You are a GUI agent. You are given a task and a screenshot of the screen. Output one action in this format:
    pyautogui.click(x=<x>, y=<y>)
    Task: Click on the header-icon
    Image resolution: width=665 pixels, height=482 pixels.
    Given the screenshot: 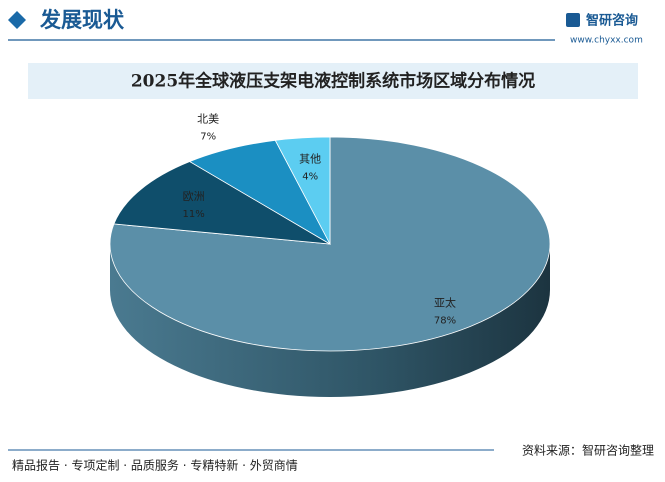 What is the action you would take?
    pyautogui.click(x=17, y=20)
    